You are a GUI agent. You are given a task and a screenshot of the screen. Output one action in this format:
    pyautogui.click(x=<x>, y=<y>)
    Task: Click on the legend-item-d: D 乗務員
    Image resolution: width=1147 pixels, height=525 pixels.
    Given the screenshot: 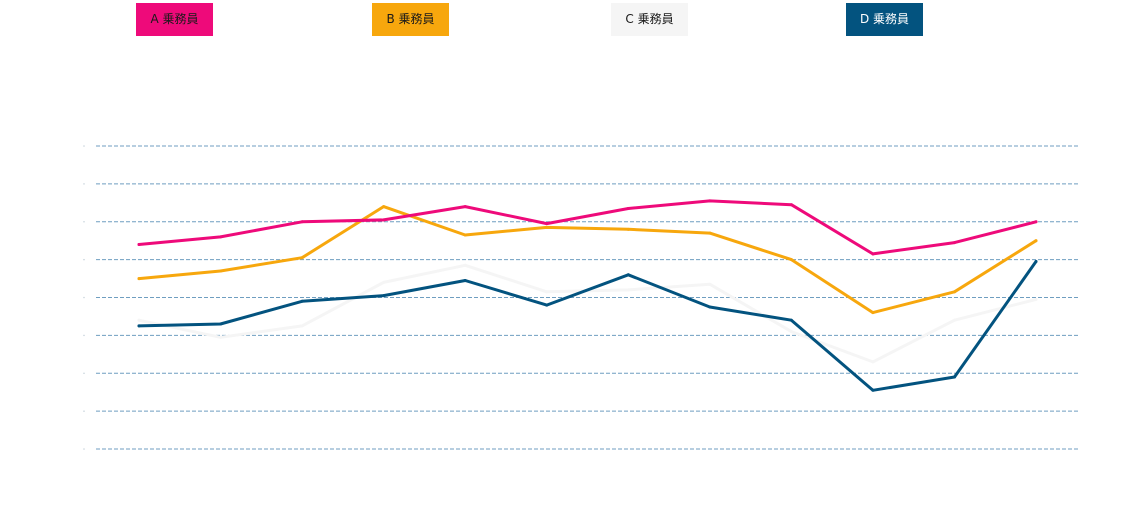 What is the action you would take?
    pyautogui.click(x=884, y=19)
    